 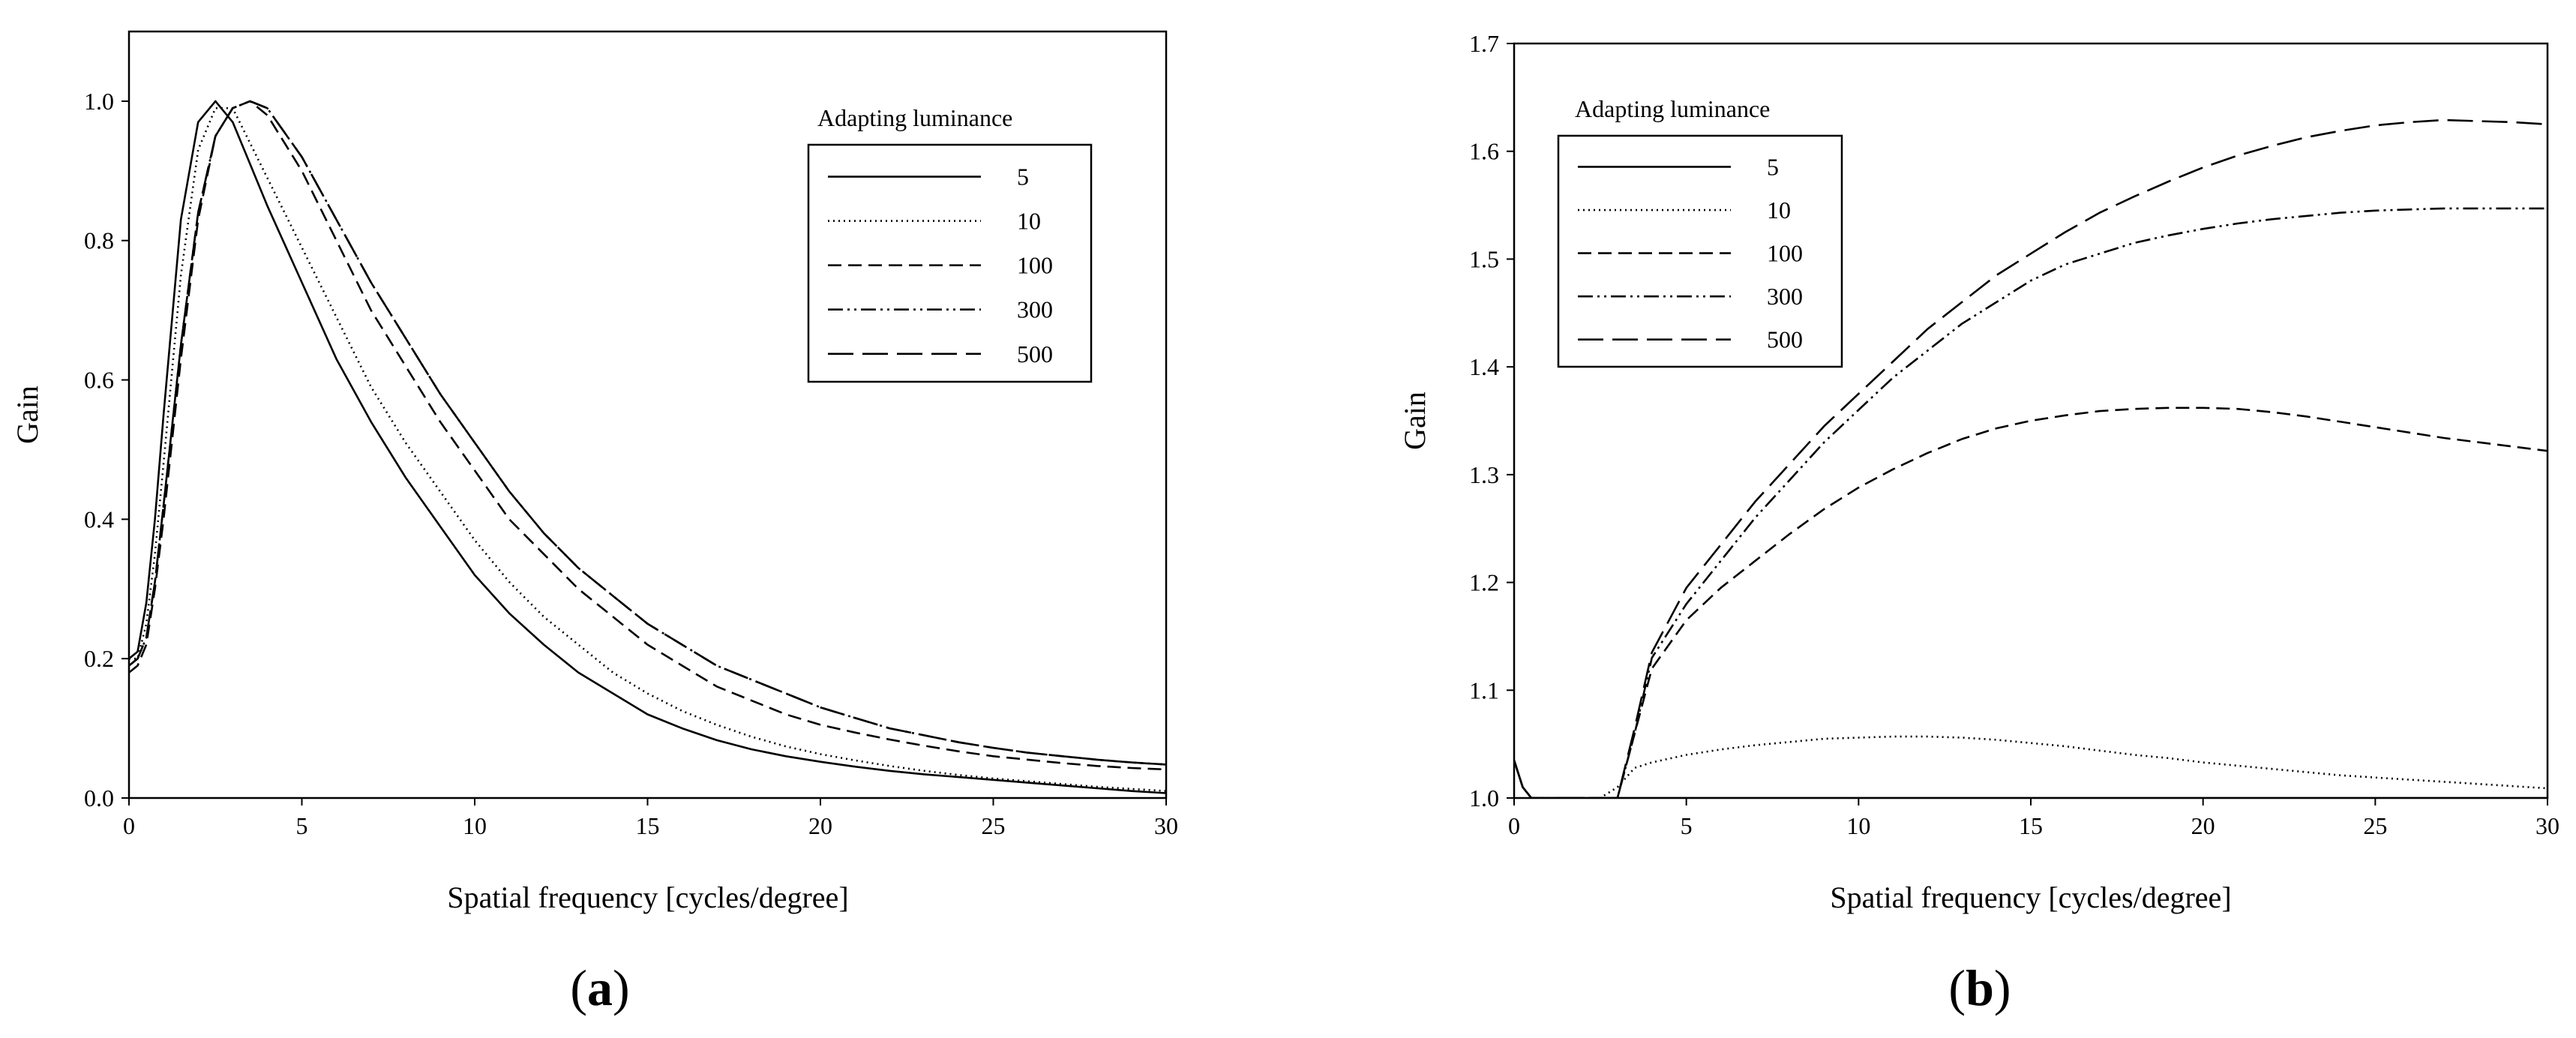 What do you see at coordinates (1484, 366) in the screenshot?
I see `y-tick-label: 1.4` at bounding box center [1484, 366].